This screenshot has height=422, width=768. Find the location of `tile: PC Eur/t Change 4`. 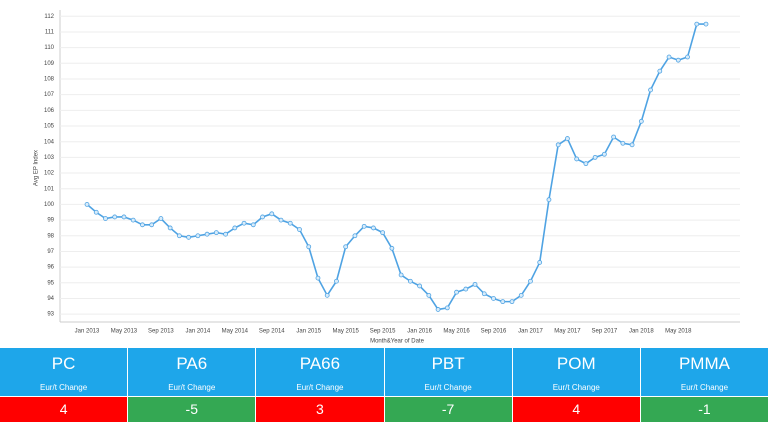

tile: PC Eur/t Change 4 is located at coordinates (64, 385).